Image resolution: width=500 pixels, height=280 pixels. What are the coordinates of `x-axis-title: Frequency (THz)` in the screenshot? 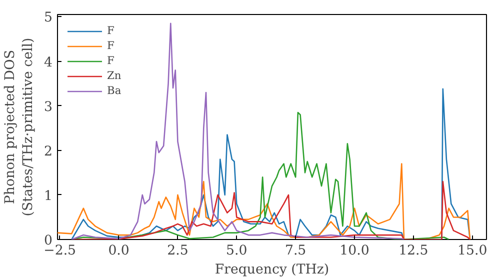 It's located at (272, 270).